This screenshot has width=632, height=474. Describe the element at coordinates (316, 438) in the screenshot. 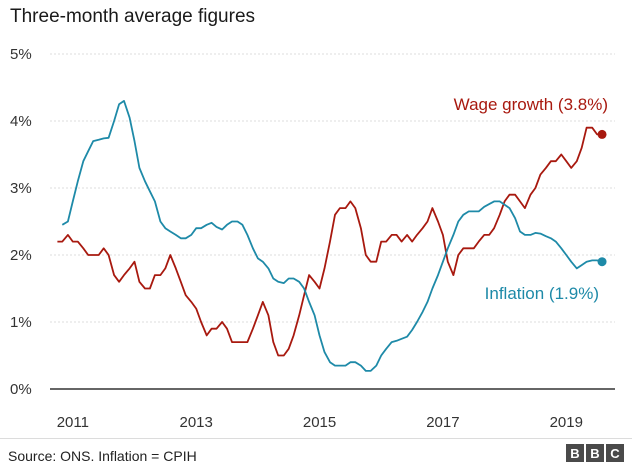

I see `footer-divider` at that location.